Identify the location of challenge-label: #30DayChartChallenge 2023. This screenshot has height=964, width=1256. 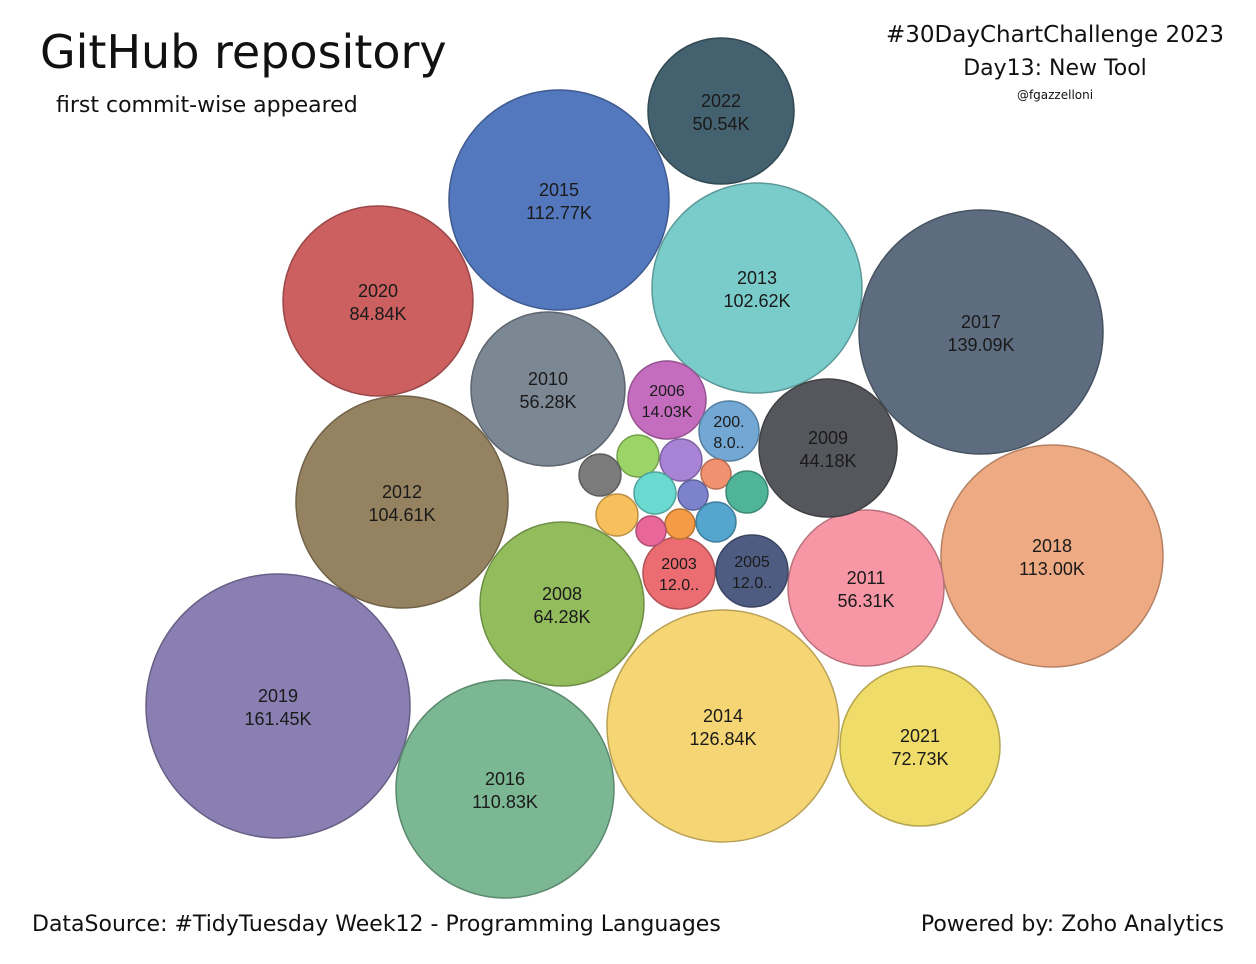
(1055, 35).